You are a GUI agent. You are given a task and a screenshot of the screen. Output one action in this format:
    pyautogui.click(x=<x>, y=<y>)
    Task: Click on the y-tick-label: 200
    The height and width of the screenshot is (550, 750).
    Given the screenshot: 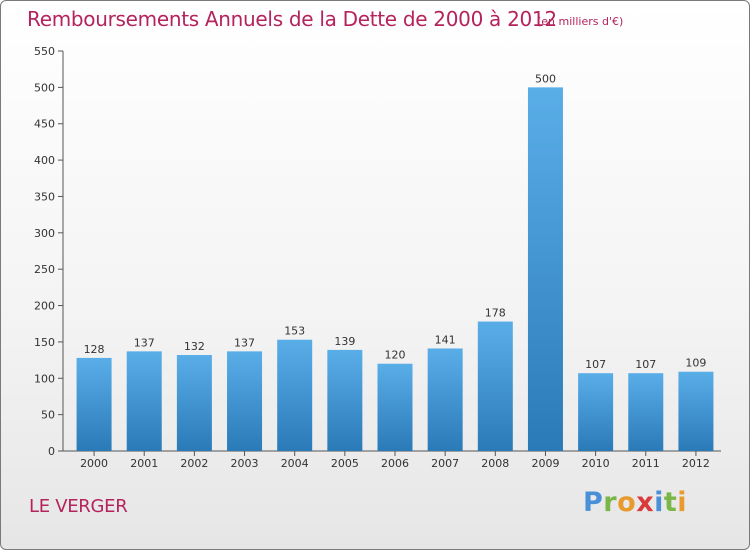 What is the action you would take?
    pyautogui.click(x=44, y=306)
    